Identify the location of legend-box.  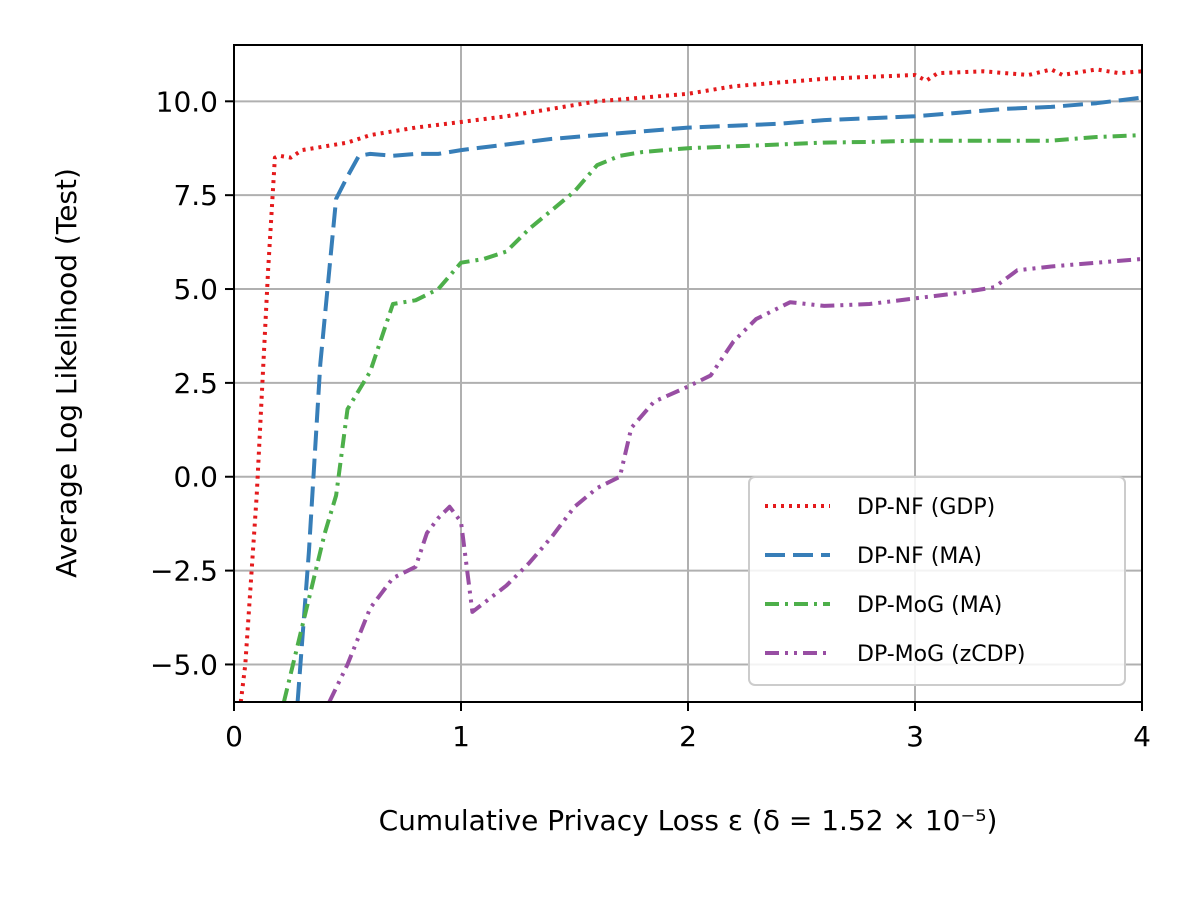
(937, 581).